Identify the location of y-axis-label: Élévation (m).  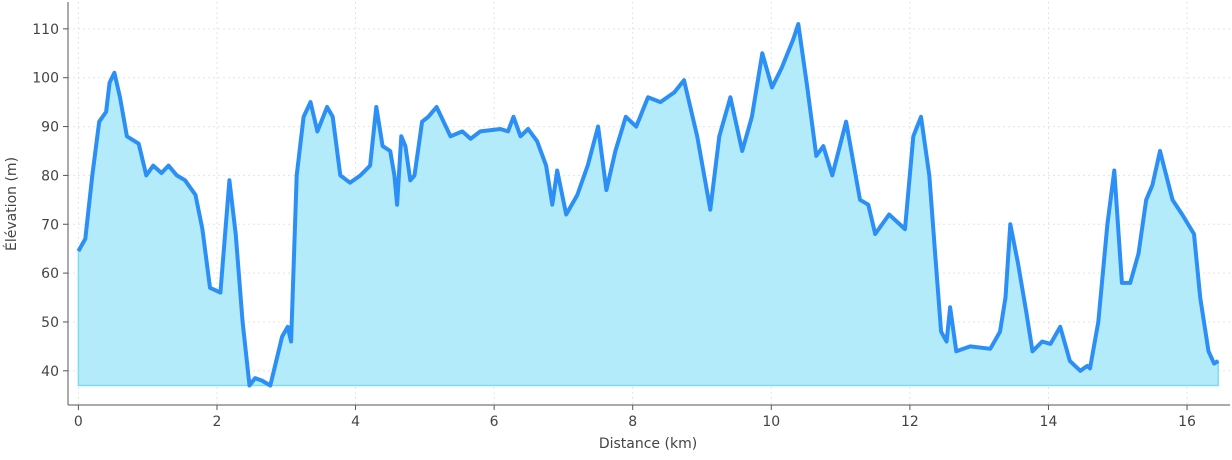
(11, 204).